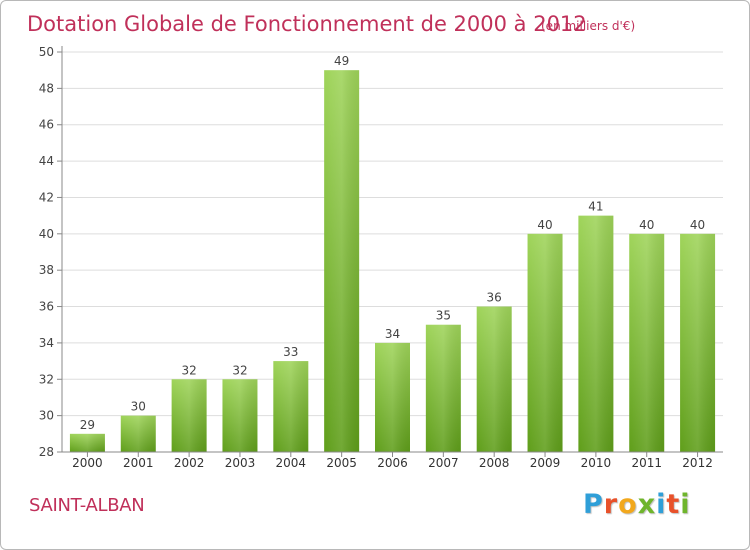  Describe the element at coordinates (494, 463) in the screenshot. I see `x-tick-label: 2008` at that location.